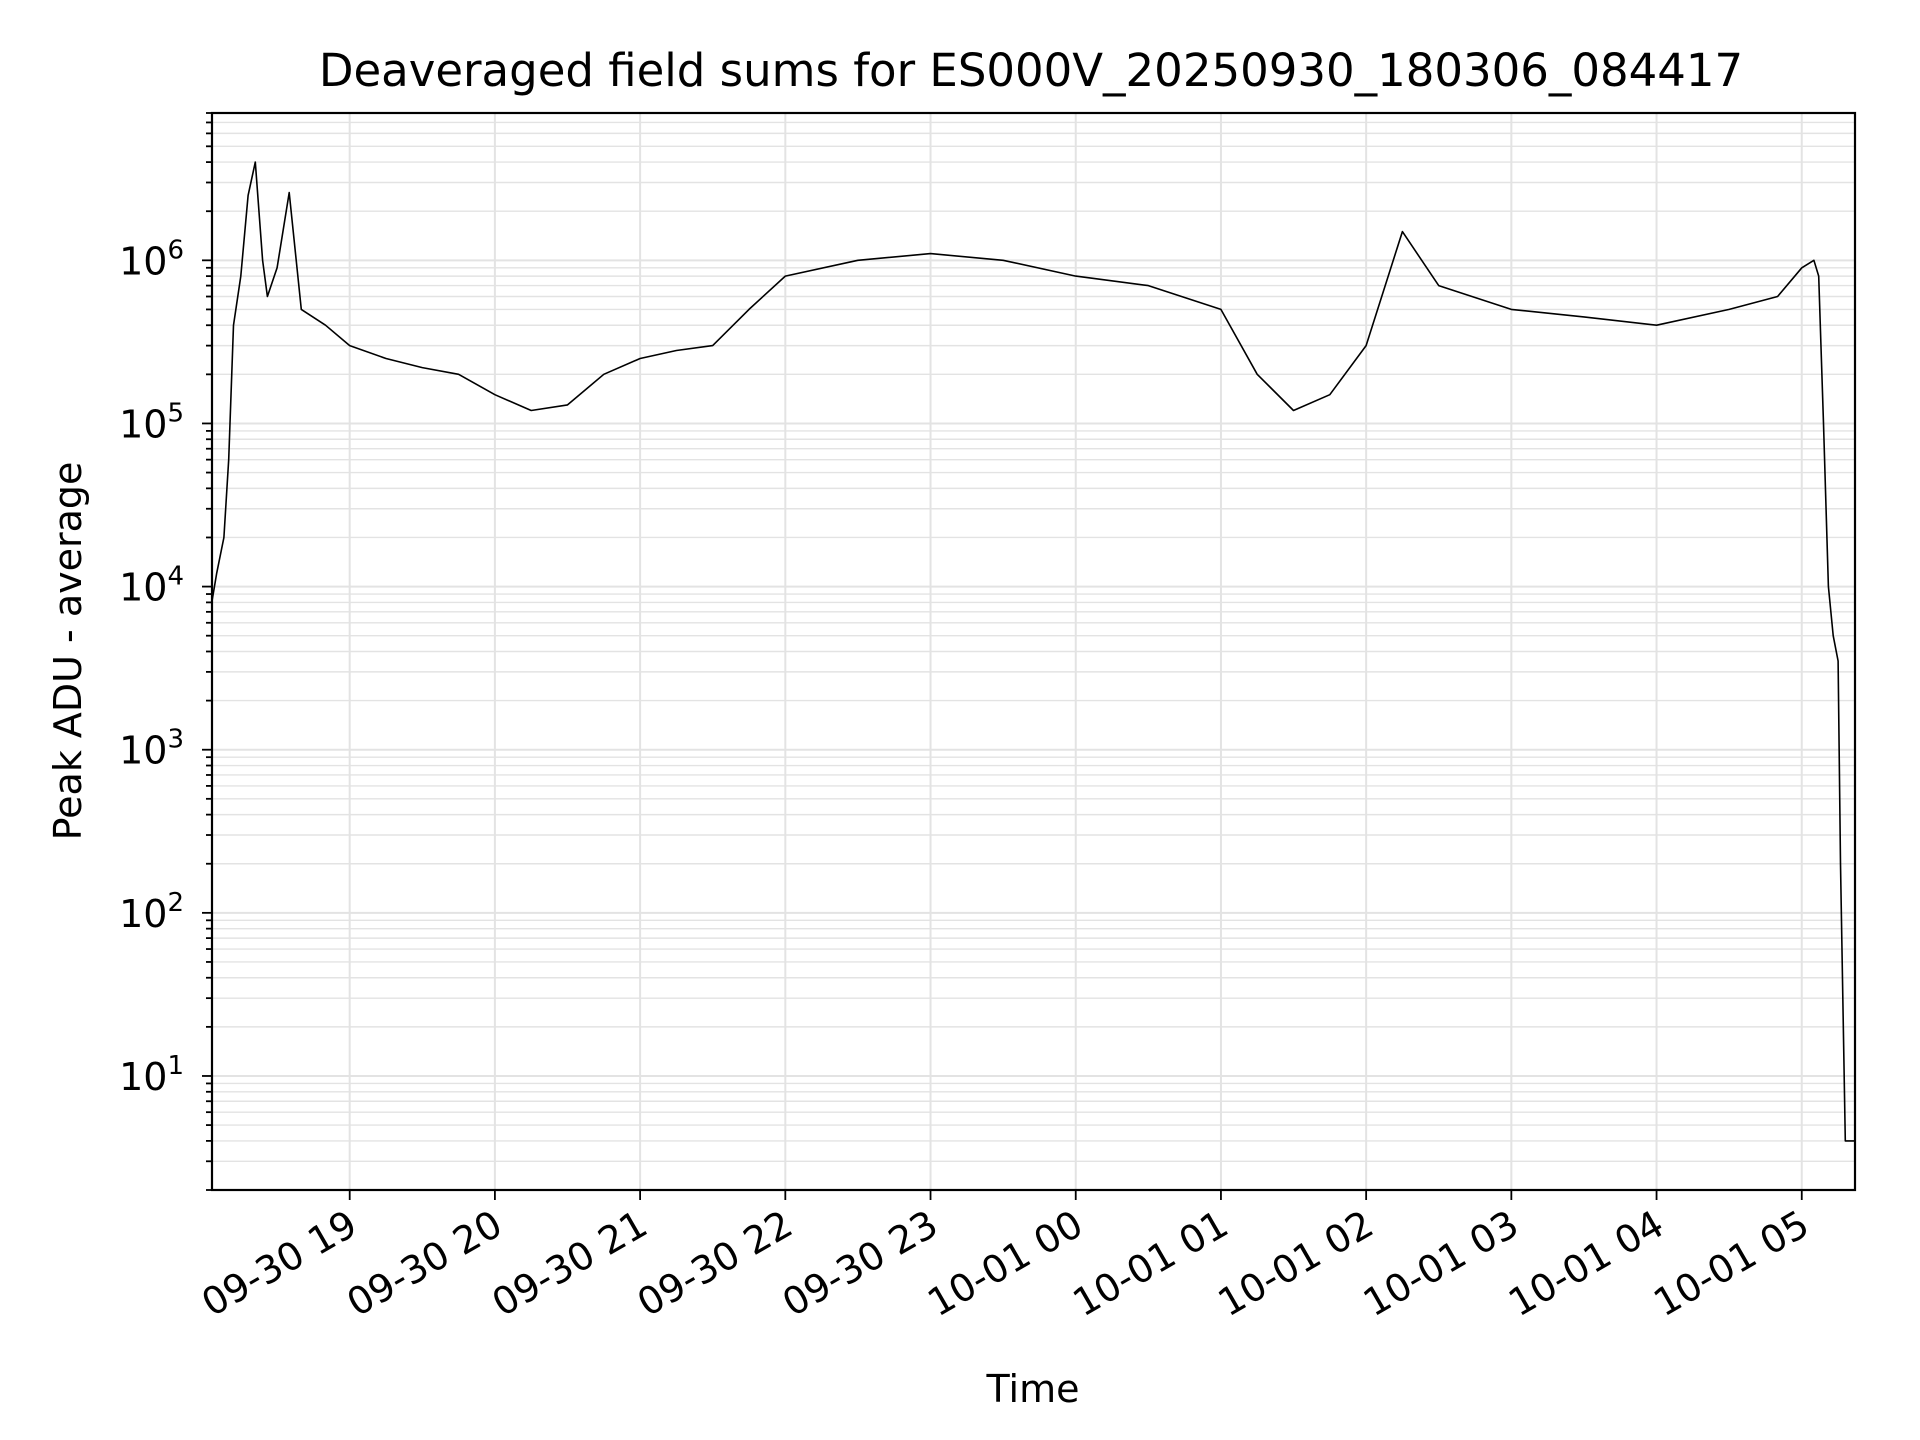 The image size is (1920, 1440). What do you see at coordinates (151, 259) in the screenshot?
I see `y-tick-label: 106` at bounding box center [151, 259].